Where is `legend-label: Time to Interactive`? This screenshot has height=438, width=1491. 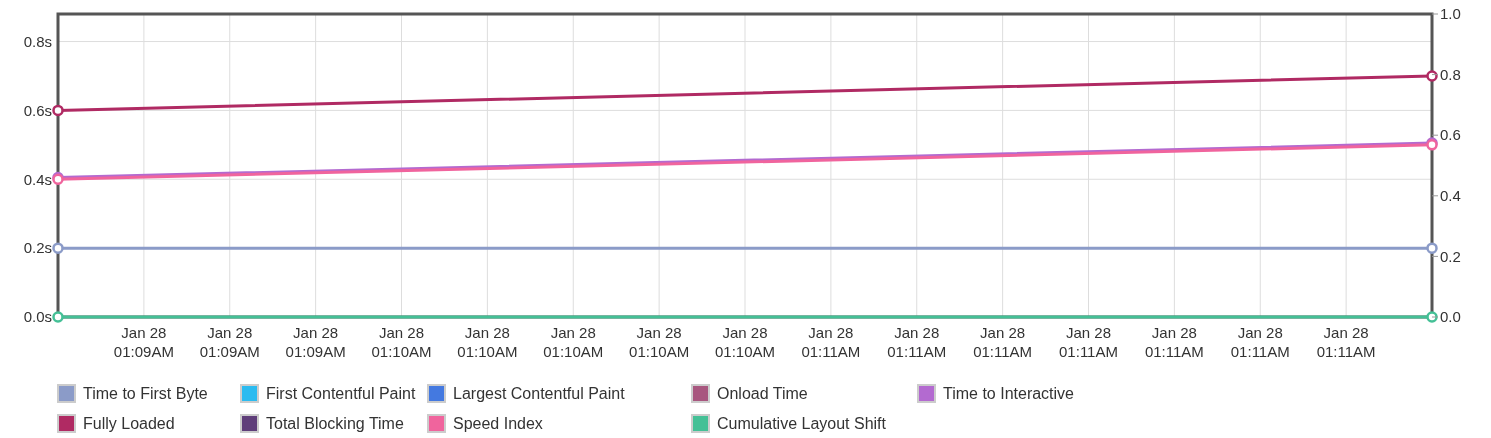
legend-label: Time to Interactive is located at coordinates (1009, 393).